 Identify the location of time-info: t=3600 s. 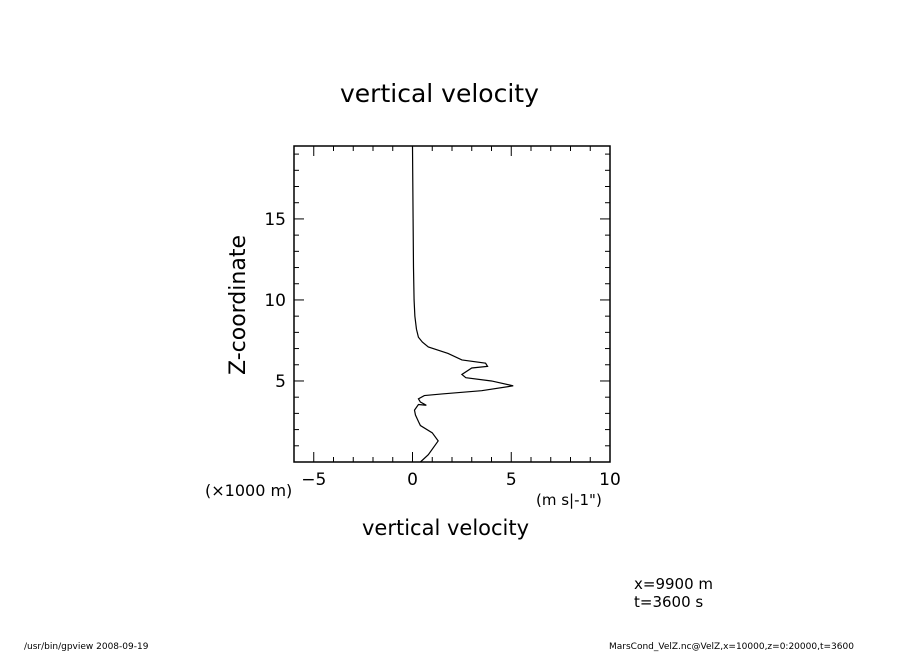
(669, 602).